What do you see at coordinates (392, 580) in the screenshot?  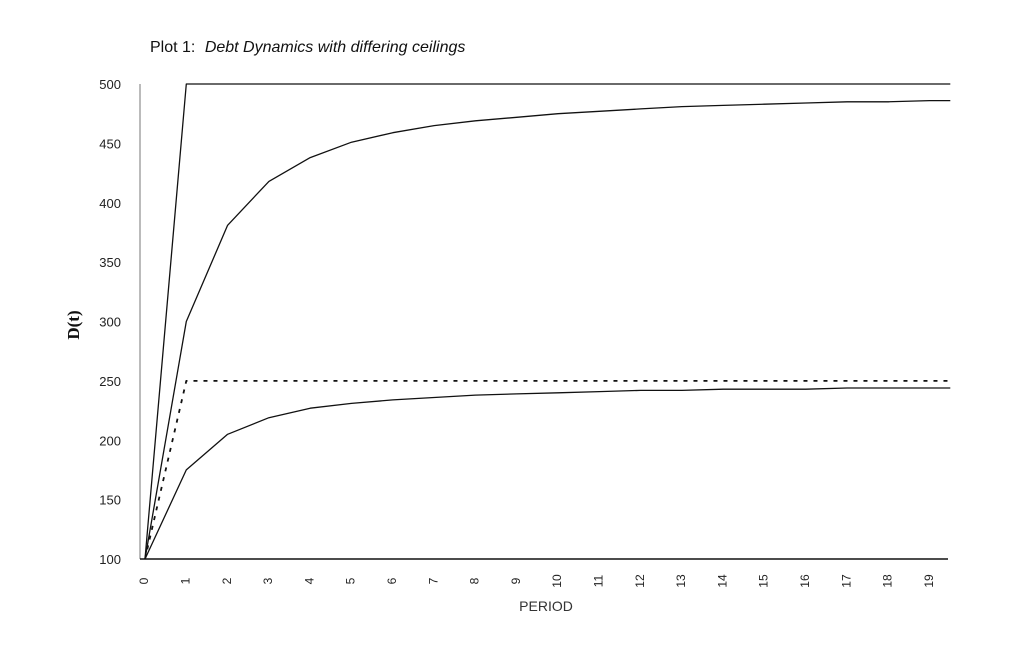 I see `x-tick-label: 6` at bounding box center [392, 580].